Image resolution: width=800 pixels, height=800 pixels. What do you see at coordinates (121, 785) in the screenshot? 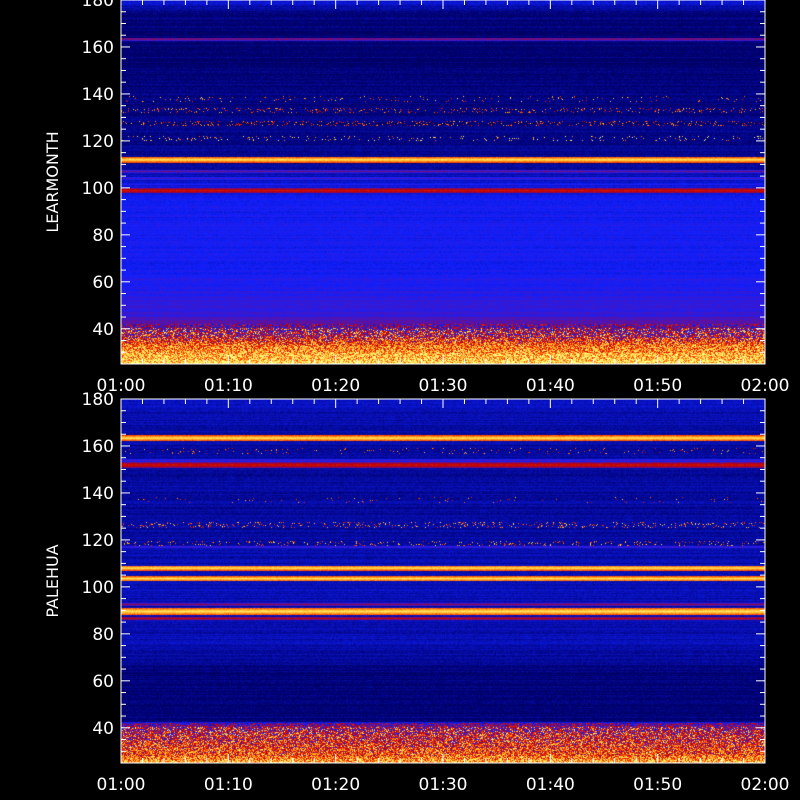
I see `palehua-x-tick-label: 01:00` at bounding box center [121, 785].